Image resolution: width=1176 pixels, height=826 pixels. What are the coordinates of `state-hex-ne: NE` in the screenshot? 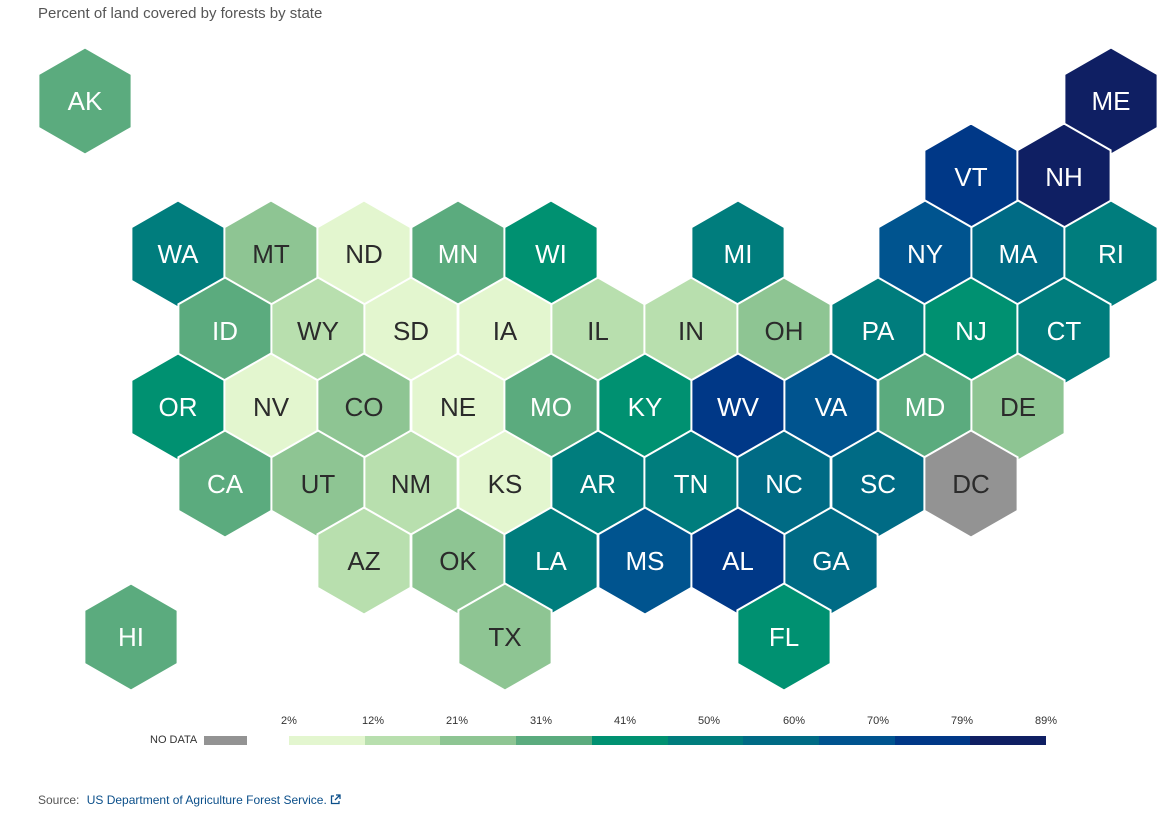 It's located at (458, 407).